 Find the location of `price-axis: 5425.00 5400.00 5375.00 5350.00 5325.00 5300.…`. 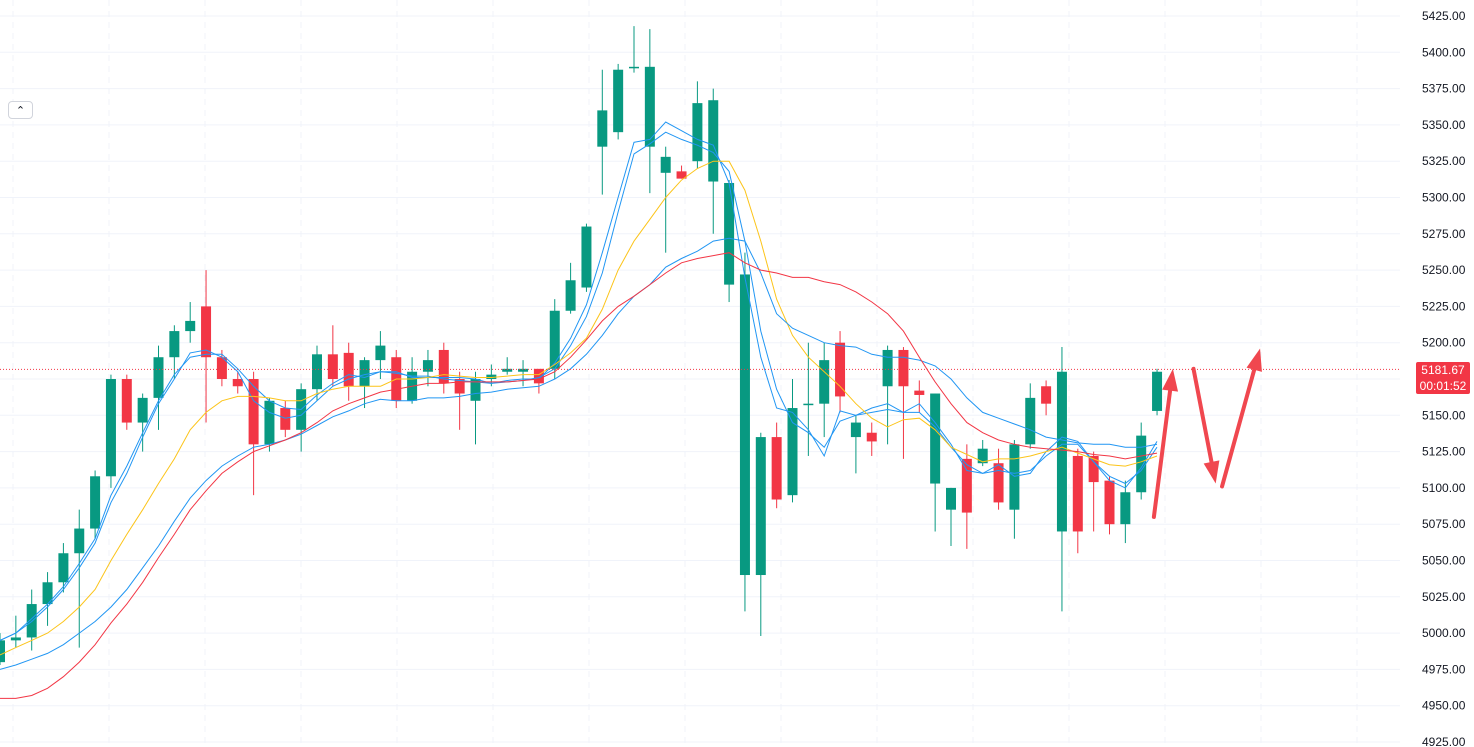

price-axis: 5425.00 5400.00 5375.00 5350.00 5325.00 5300.… is located at coordinates (1444, 378).